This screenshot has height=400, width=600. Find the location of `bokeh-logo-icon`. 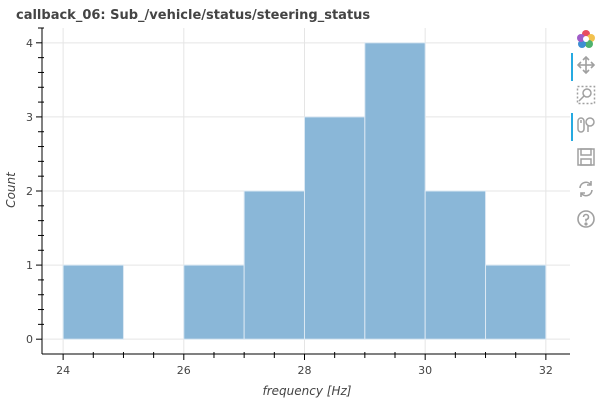

bokeh-logo-icon is located at coordinates (586, 39).